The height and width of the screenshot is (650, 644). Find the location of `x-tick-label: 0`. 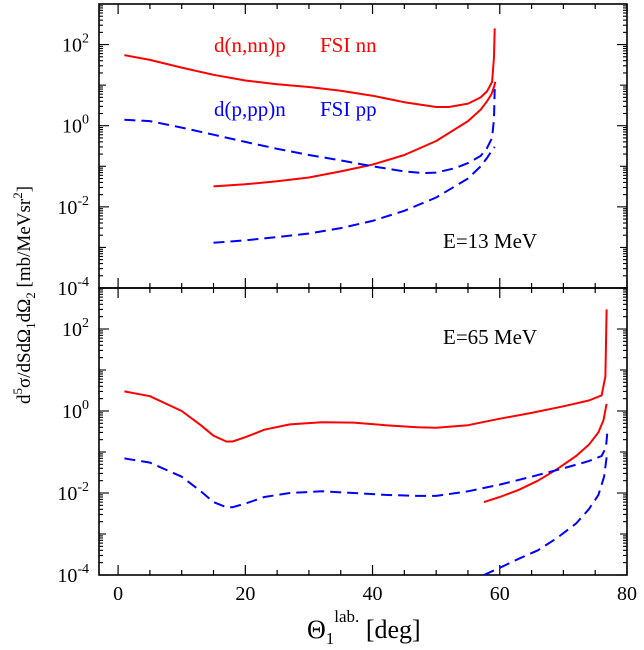

x-tick-label: 0 is located at coordinates (118, 594).